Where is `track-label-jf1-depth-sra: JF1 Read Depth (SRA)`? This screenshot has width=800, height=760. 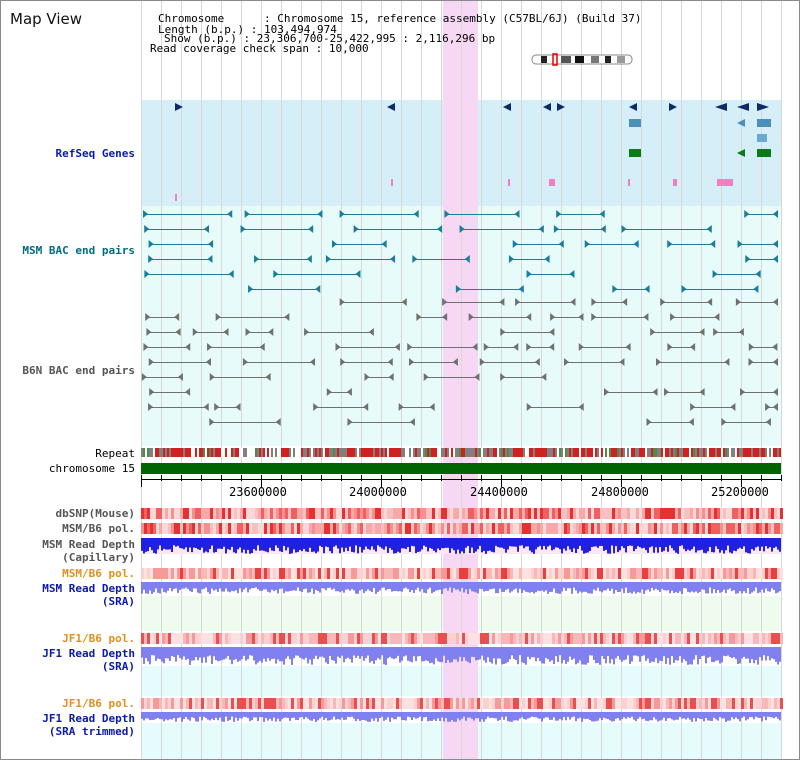 track-label-jf1-depth-sra: JF1 Read Depth (SRA) is located at coordinates (88, 660).